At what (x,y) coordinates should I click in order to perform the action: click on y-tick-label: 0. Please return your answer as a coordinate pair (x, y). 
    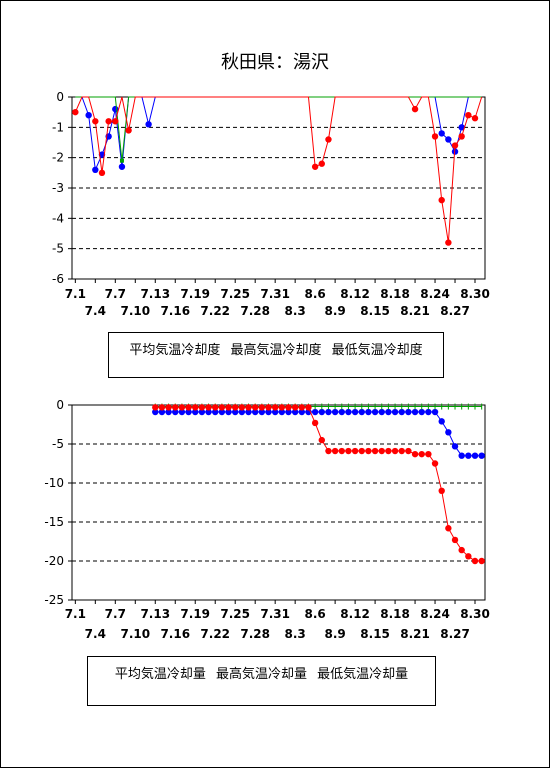
    Looking at the image, I should click on (60, 405).